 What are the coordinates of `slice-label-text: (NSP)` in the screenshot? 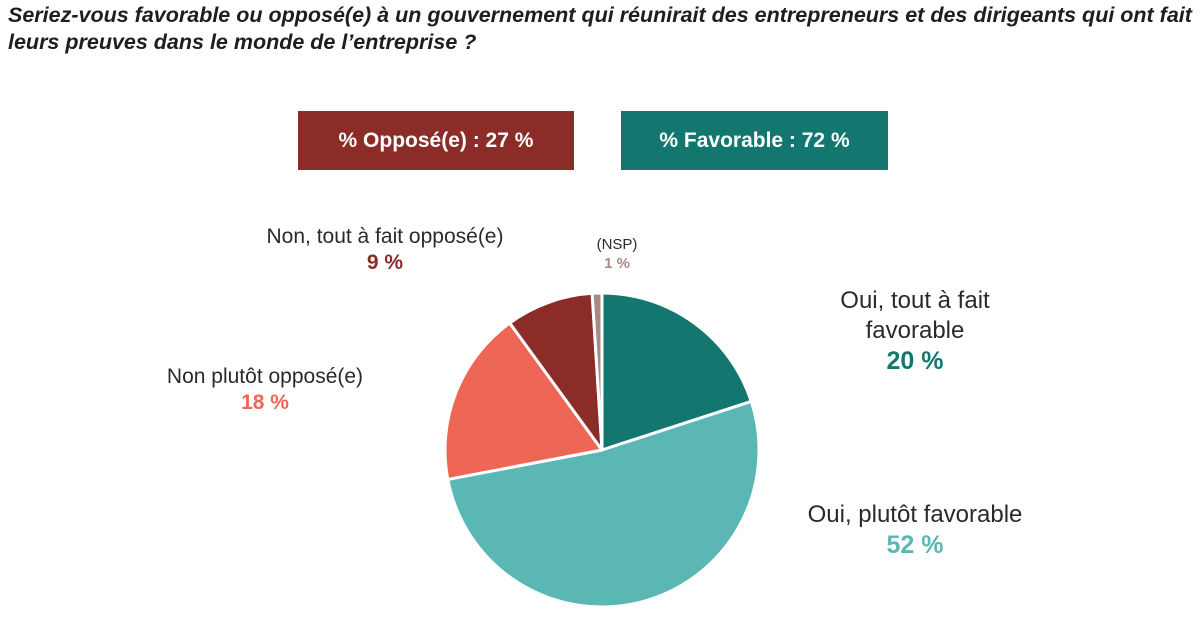 It's located at (617, 244).